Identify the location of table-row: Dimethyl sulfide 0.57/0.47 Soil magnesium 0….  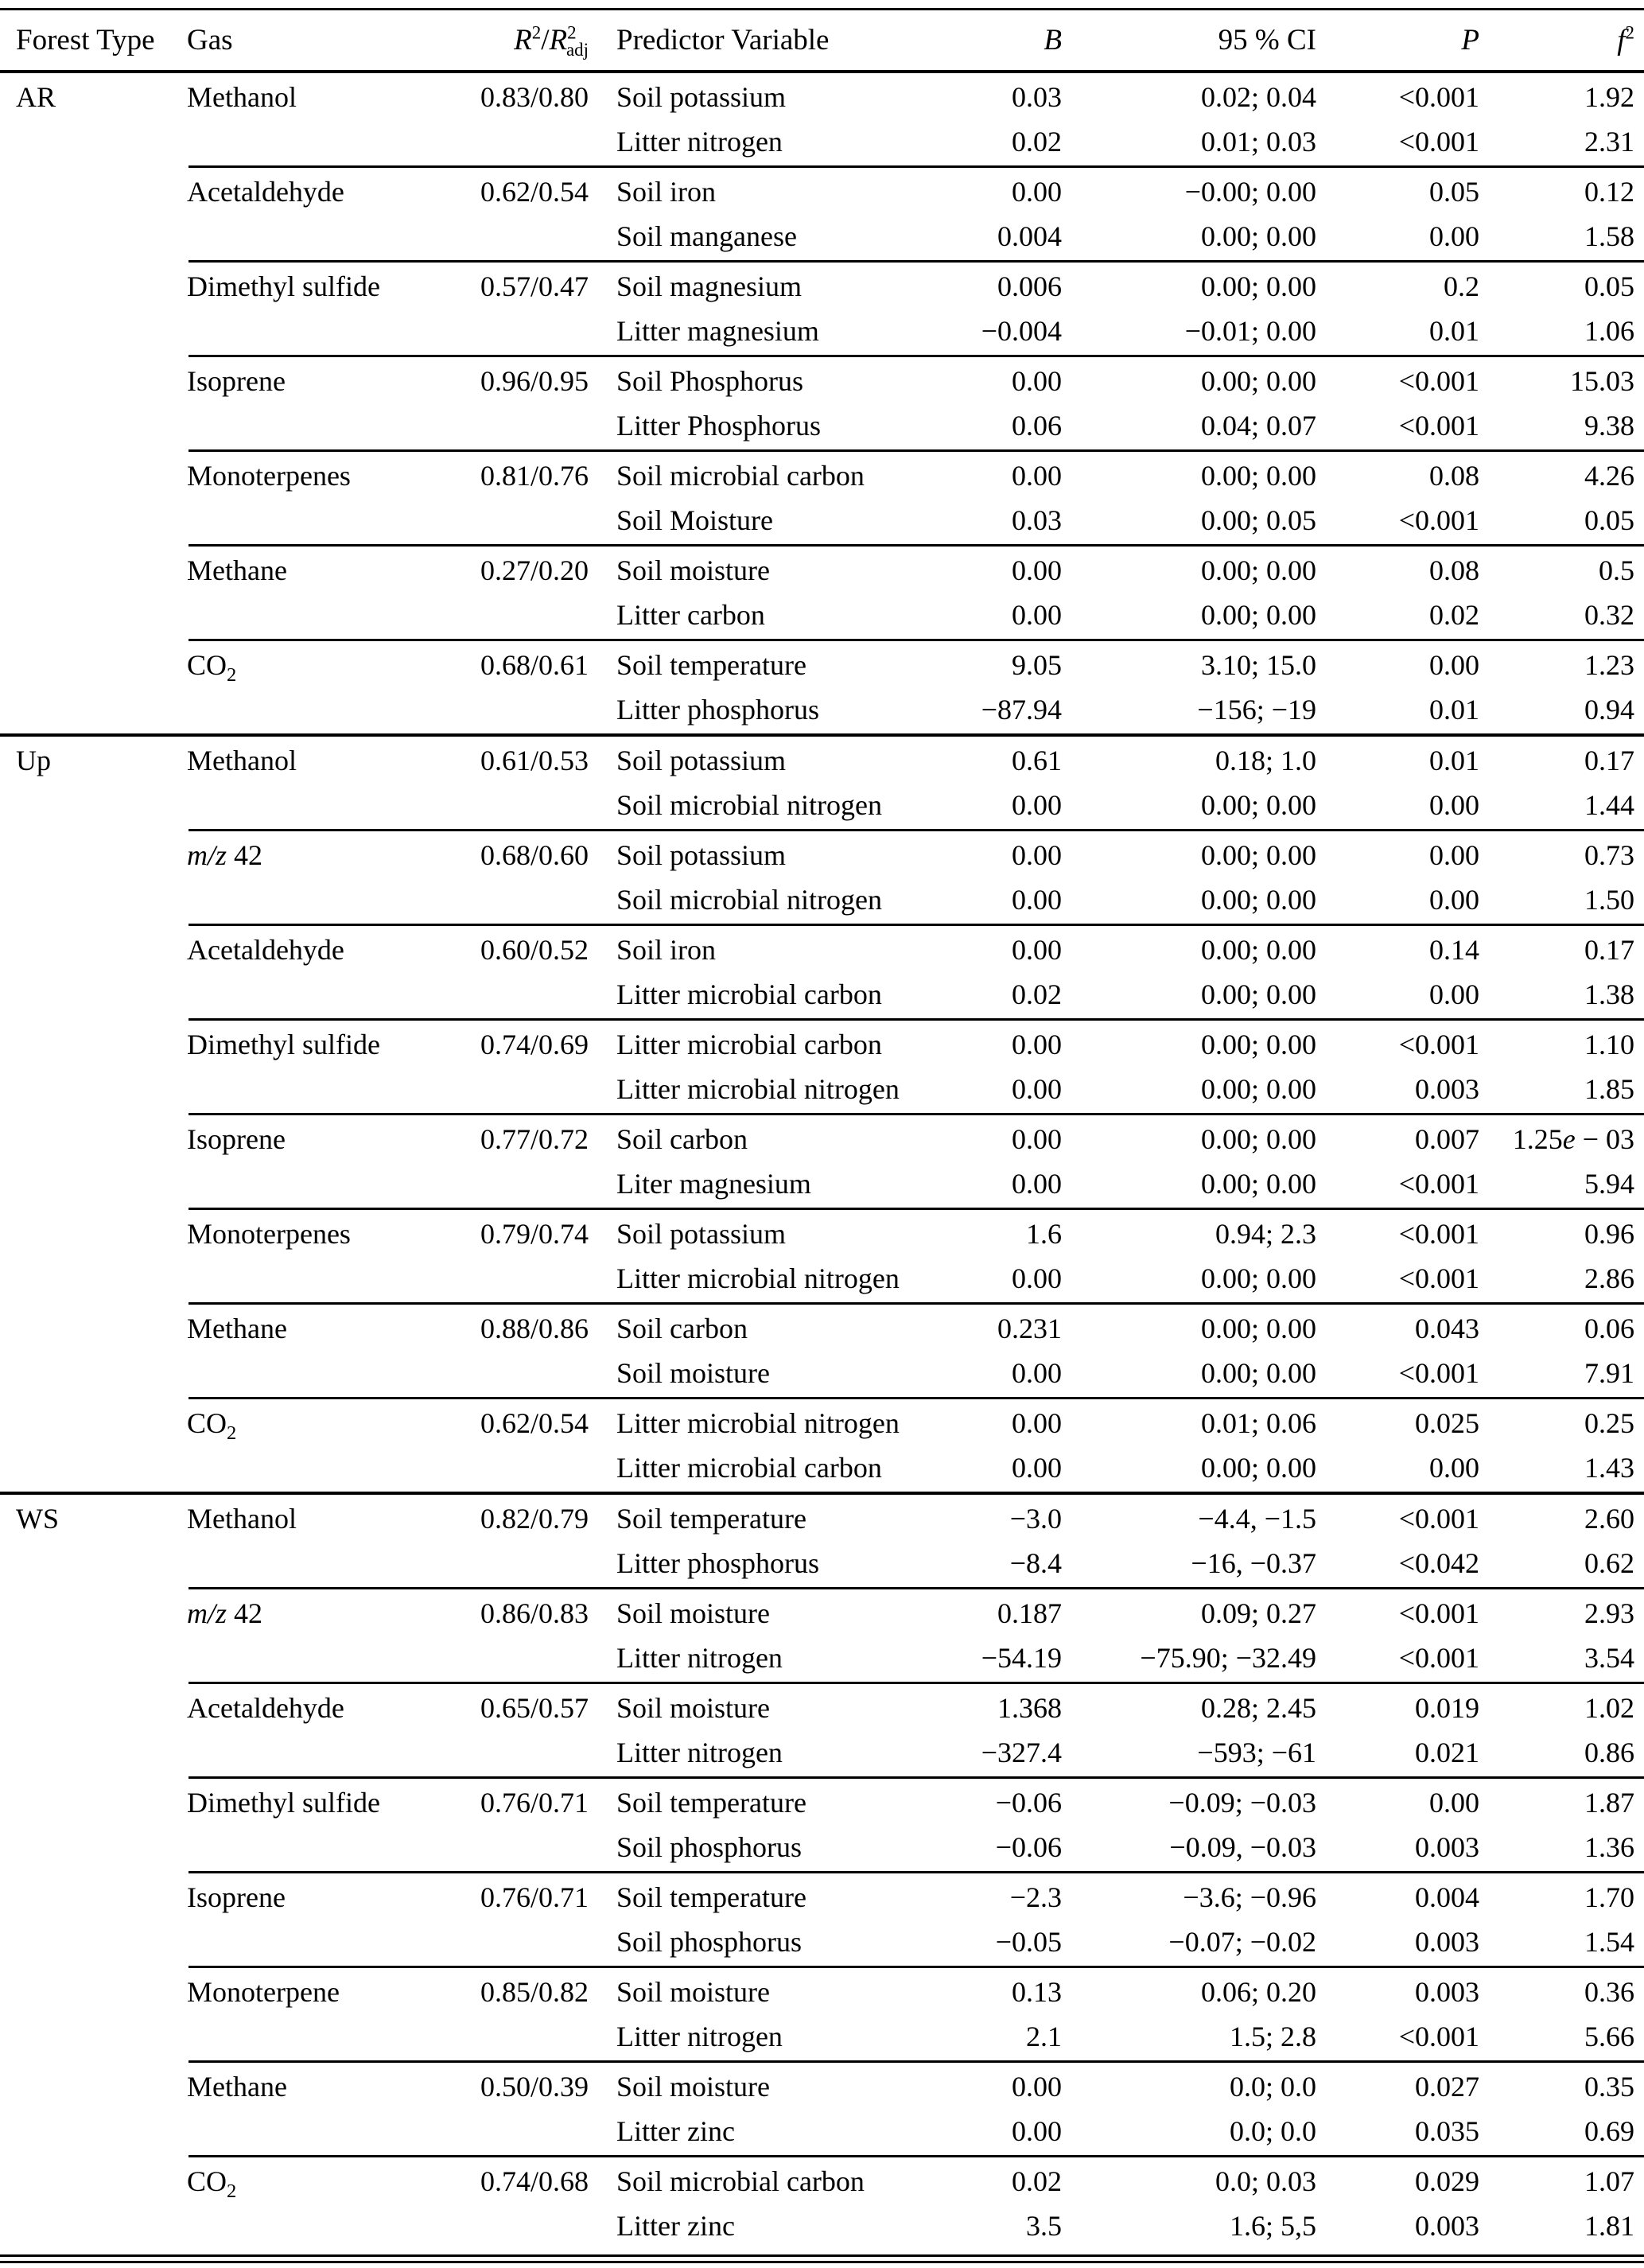
(822, 286).